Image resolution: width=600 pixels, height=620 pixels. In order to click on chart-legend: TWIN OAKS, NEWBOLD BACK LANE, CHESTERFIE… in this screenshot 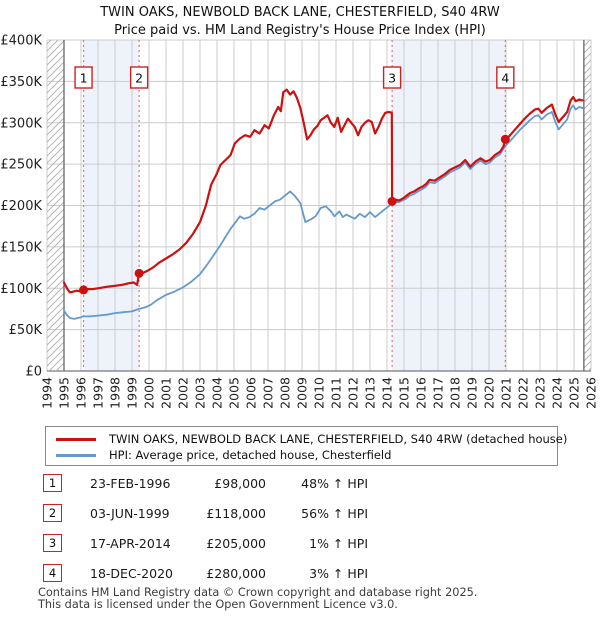, I will do `click(306, 446)`.